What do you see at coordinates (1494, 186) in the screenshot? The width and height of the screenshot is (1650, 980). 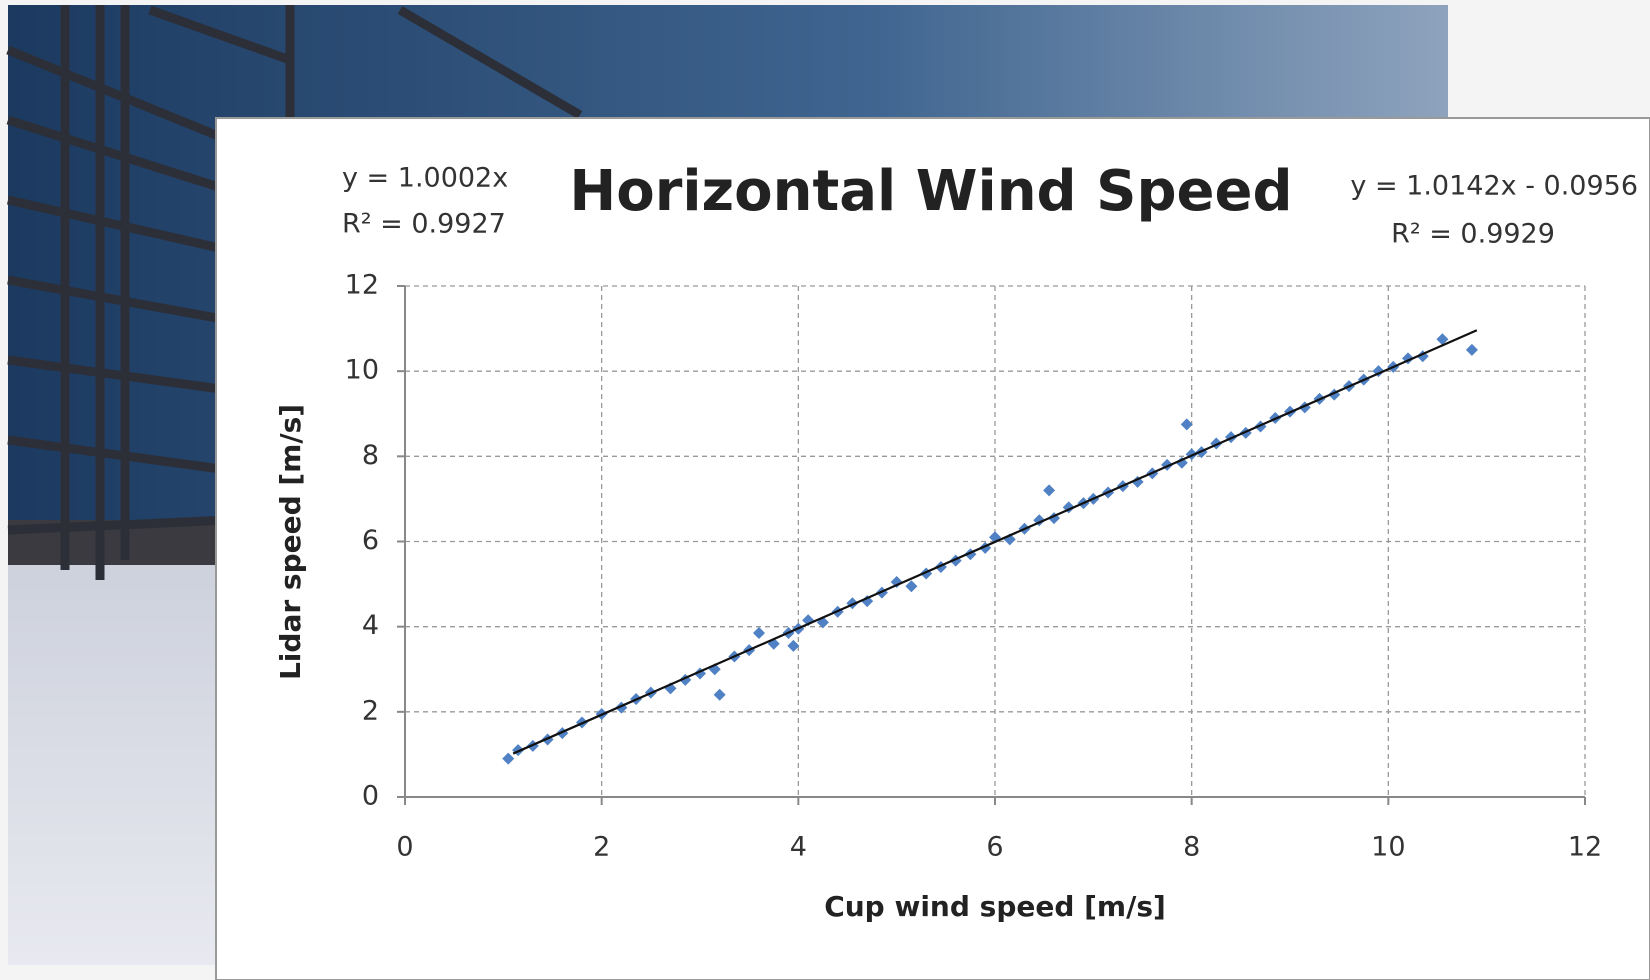 I see `annotation: y = 1.0142x - 0.0956` at bounding box center [1494, 186].